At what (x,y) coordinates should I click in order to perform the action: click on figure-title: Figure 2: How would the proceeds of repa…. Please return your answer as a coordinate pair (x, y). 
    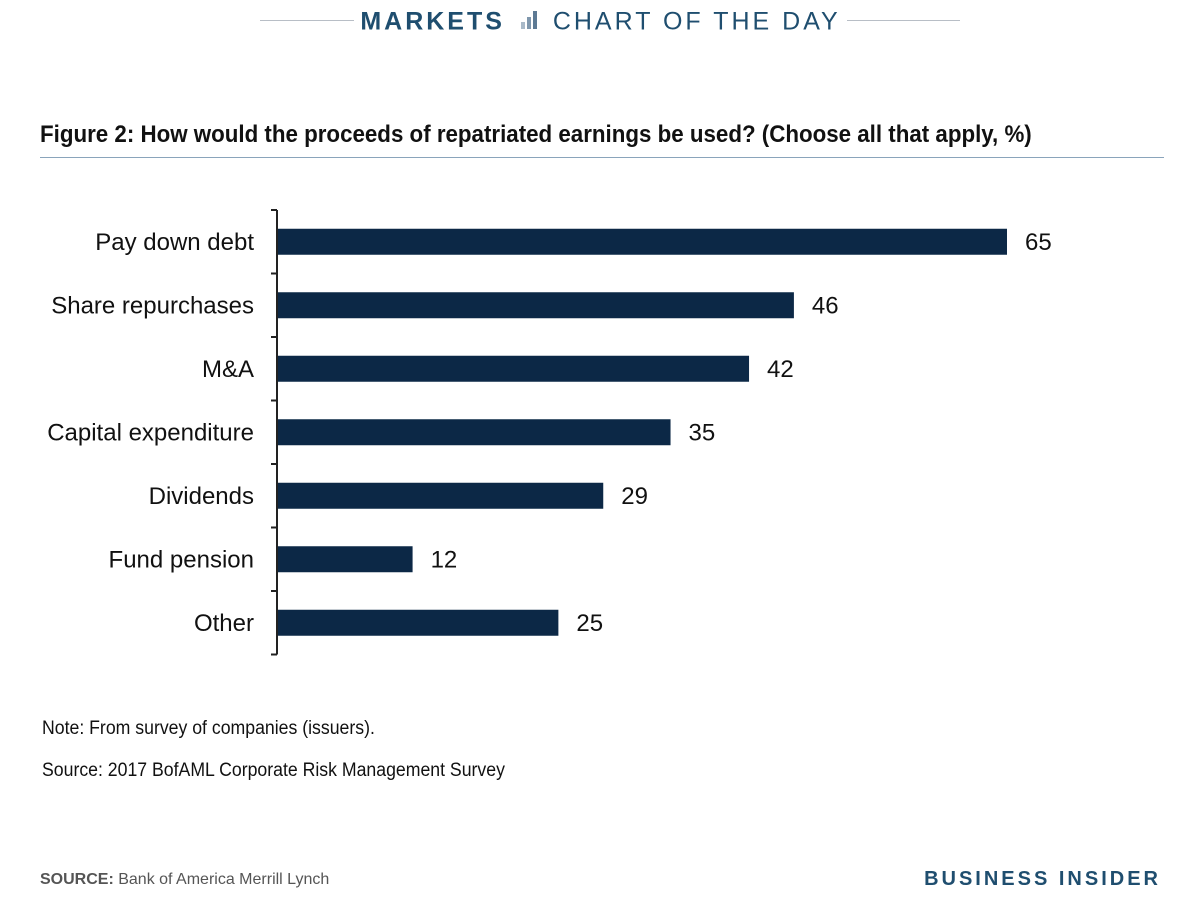
    Looking at the image, I should click on (536, 134).